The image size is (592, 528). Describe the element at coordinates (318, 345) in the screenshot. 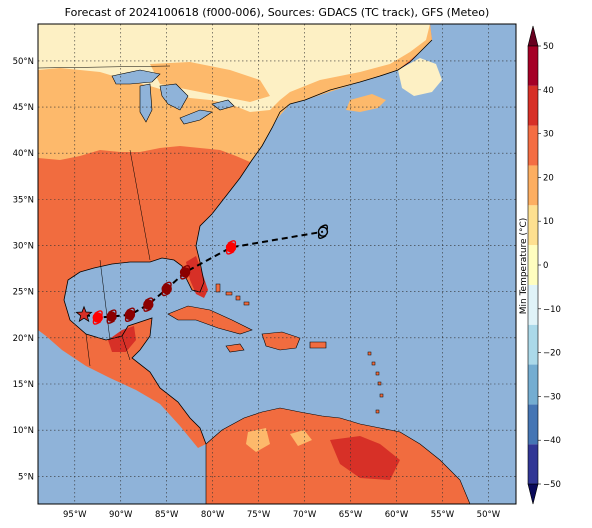

I see `puerto-rico-land` at that location.